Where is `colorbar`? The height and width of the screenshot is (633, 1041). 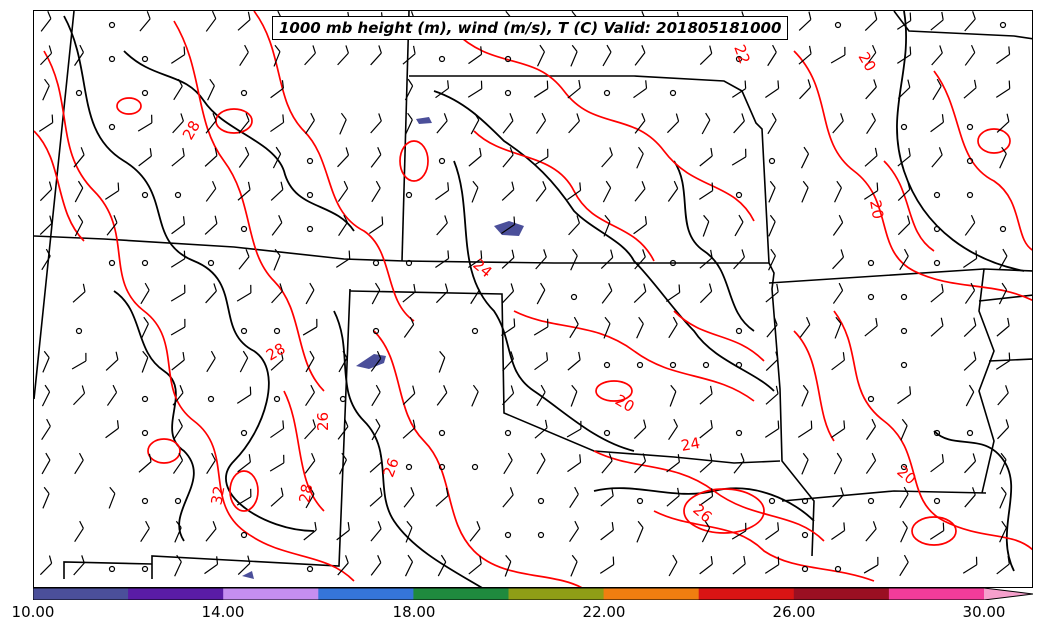
colorbar is located at coordinates (533, 594).